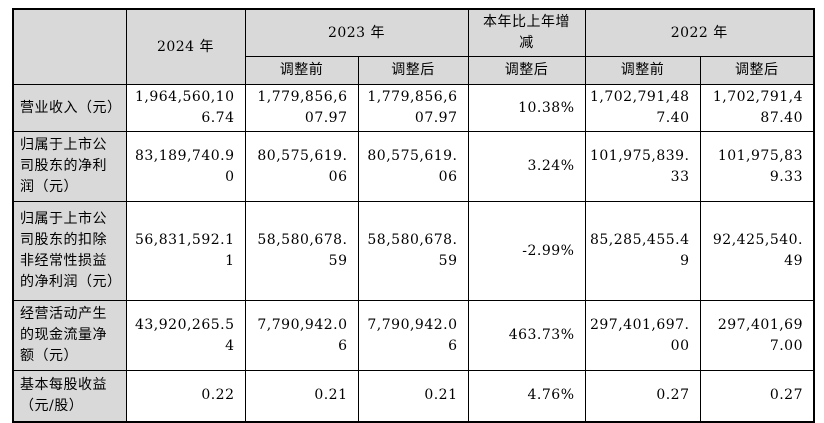  What do you see at coordinates (757, 166) in the screenshot?
I see `cell-net-profit-2022-post: 101,975,839.33` at bounding box center [757, 166].